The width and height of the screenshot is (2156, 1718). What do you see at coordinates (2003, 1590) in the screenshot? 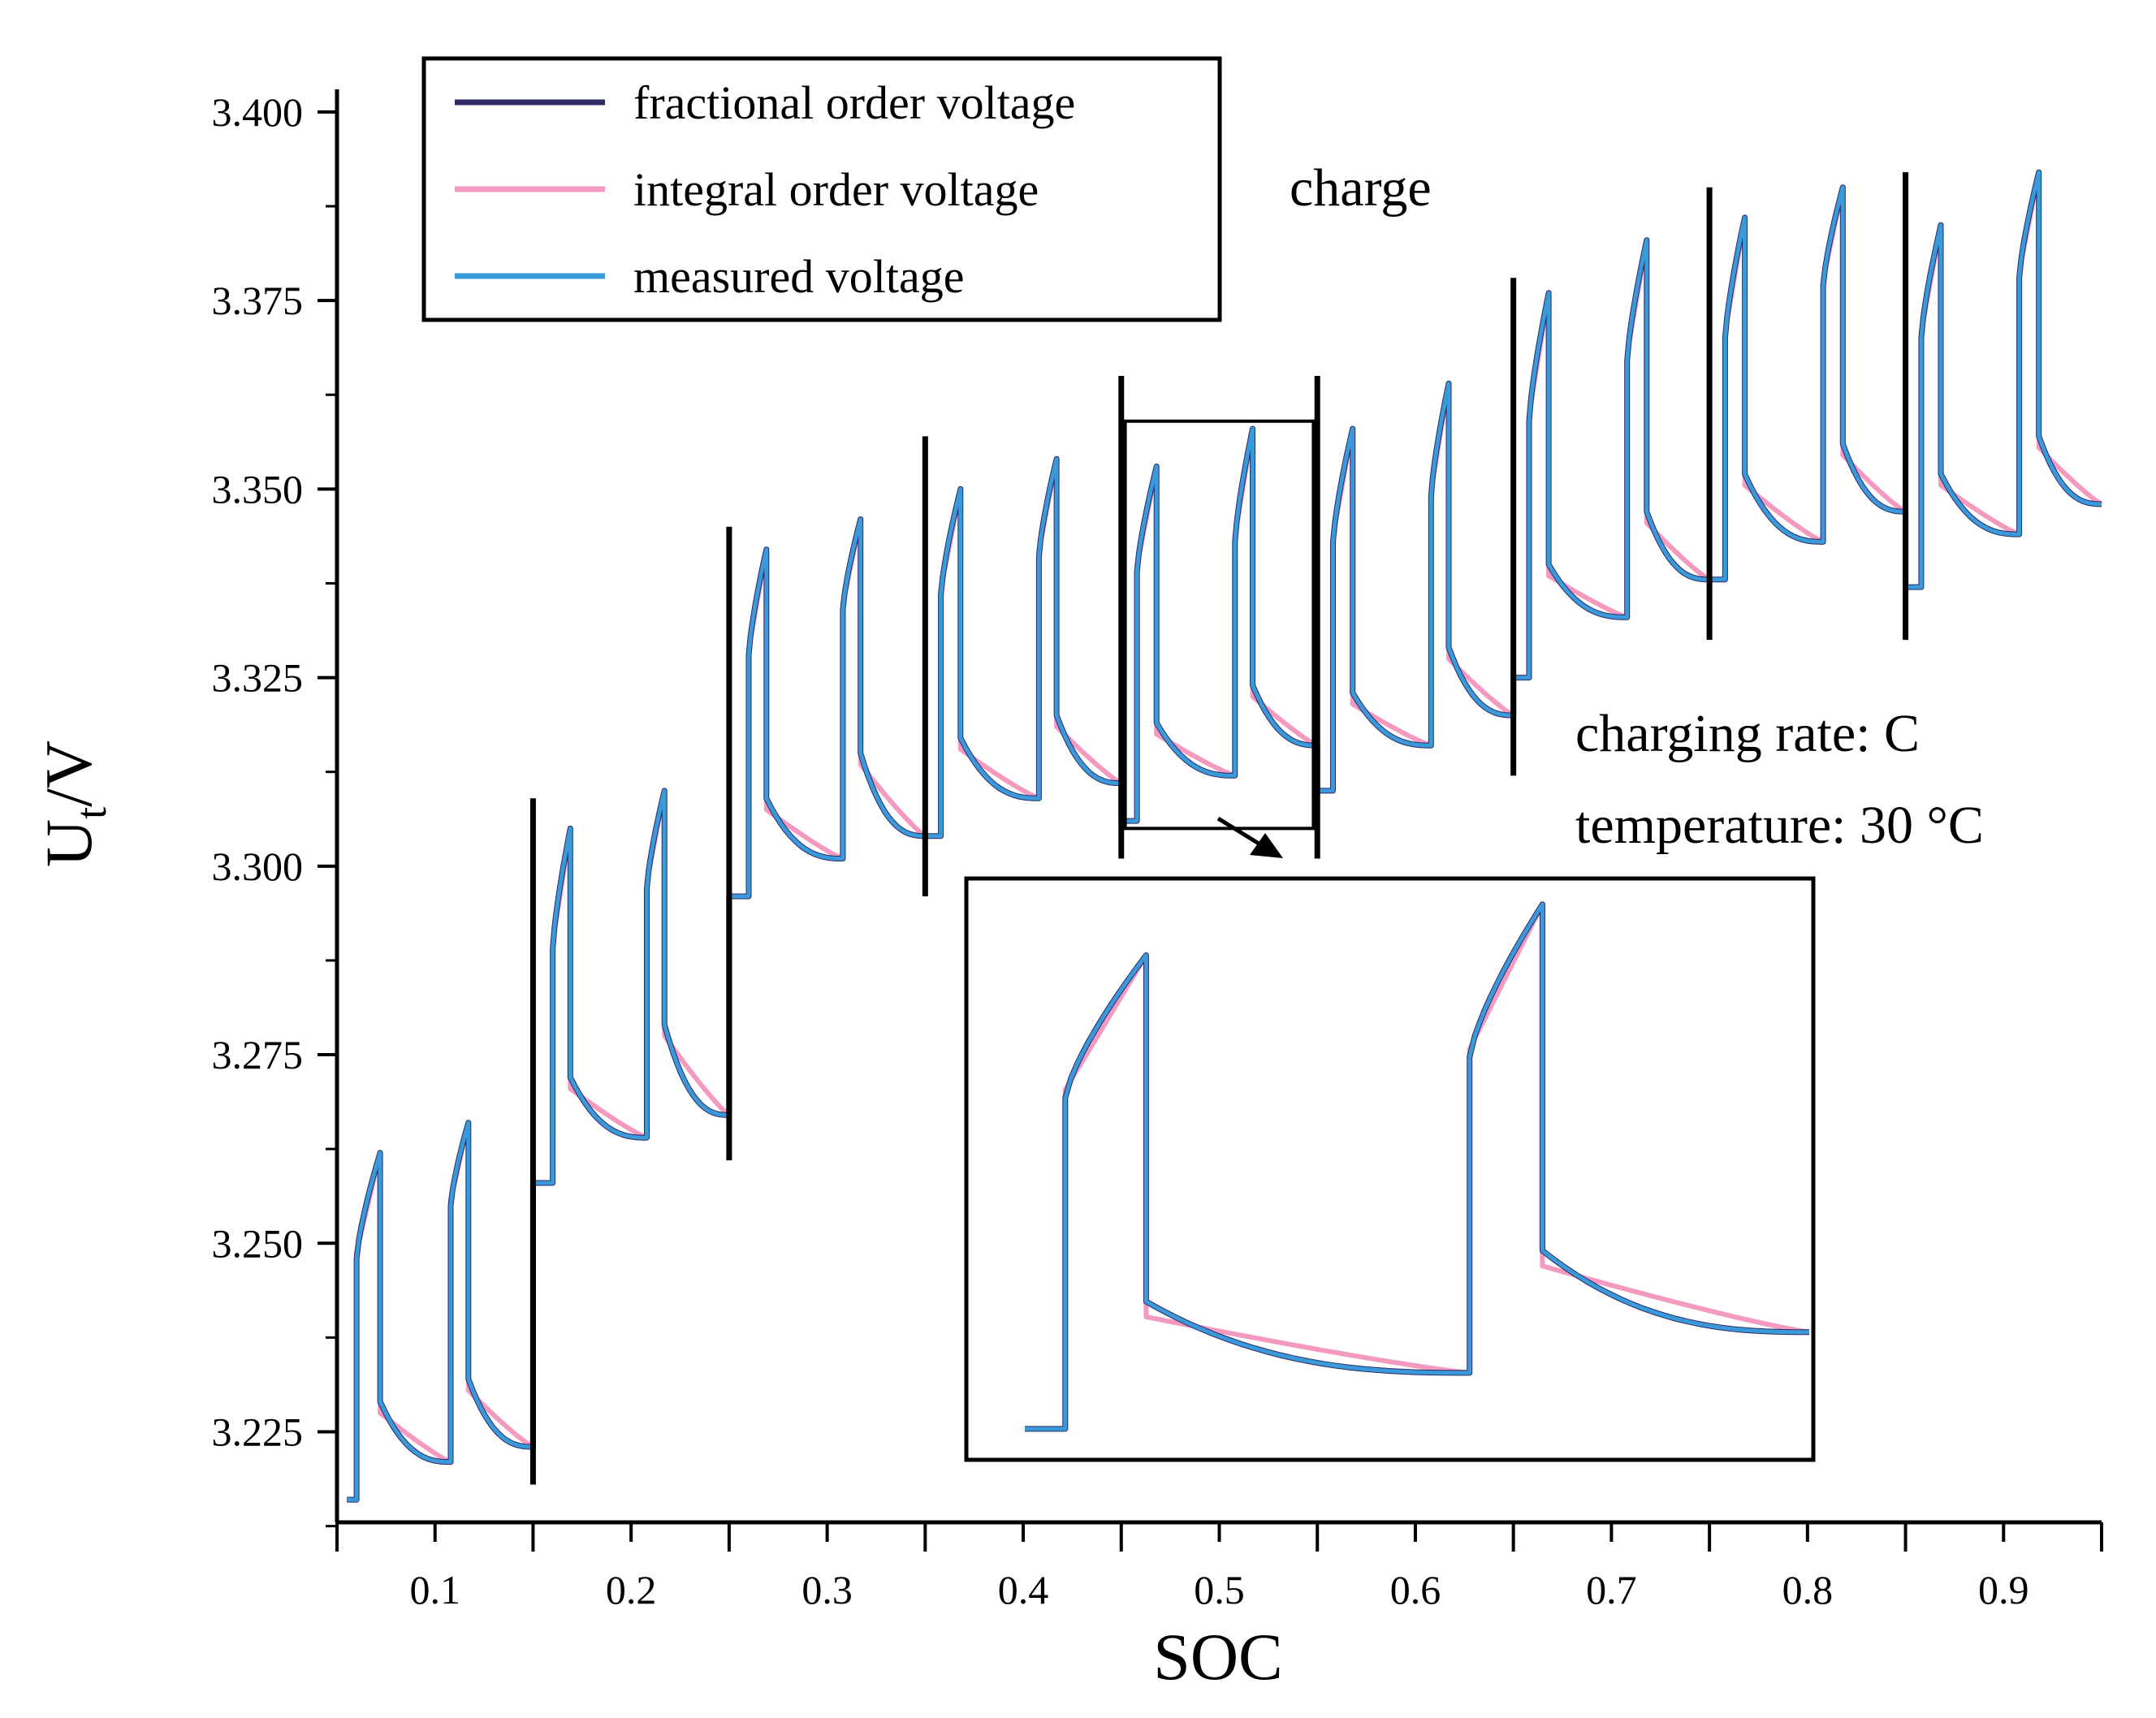
I see `x-tick-label: 0.9` at bounding box center [2003, 1590].